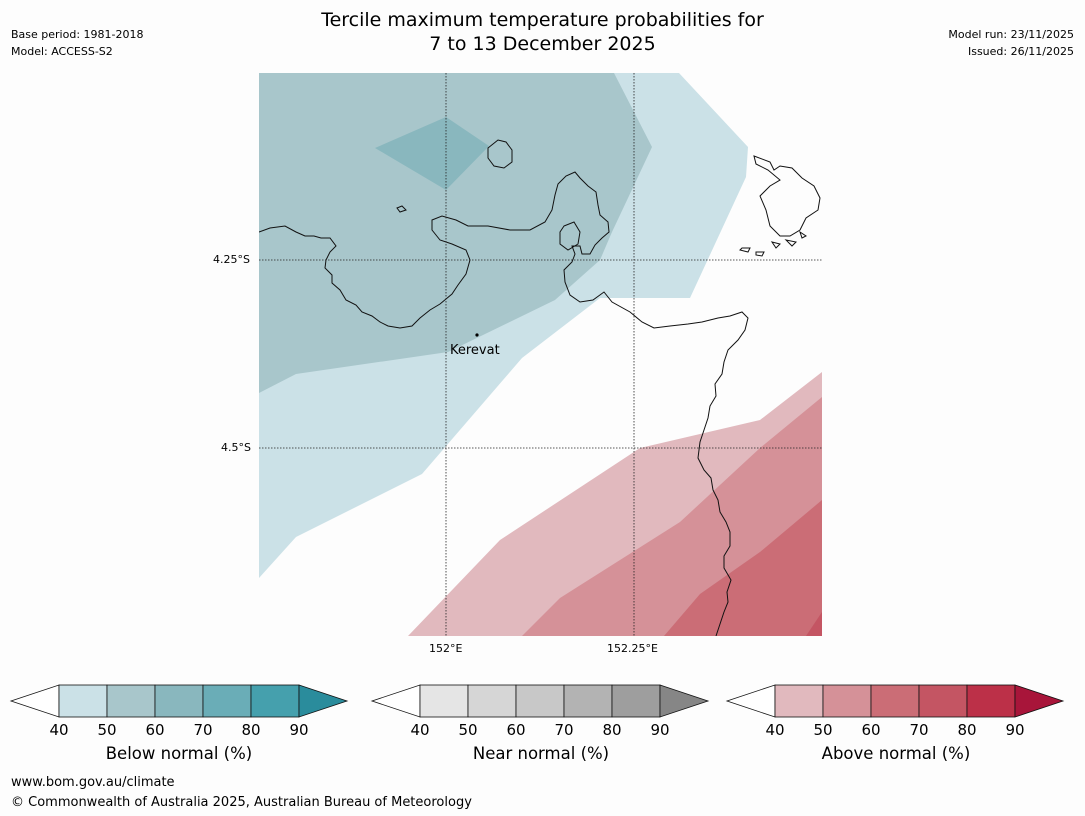  I want to click on lat-label-4-25: 4.25°S, so click(231, 259).